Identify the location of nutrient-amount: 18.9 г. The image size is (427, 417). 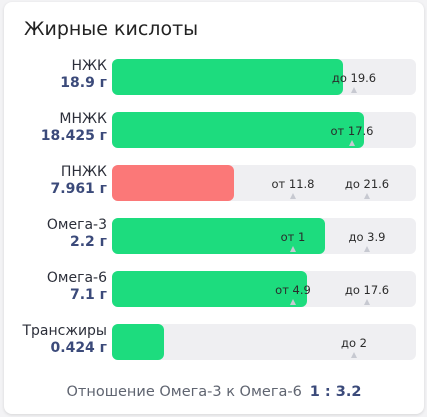
(83, 83).